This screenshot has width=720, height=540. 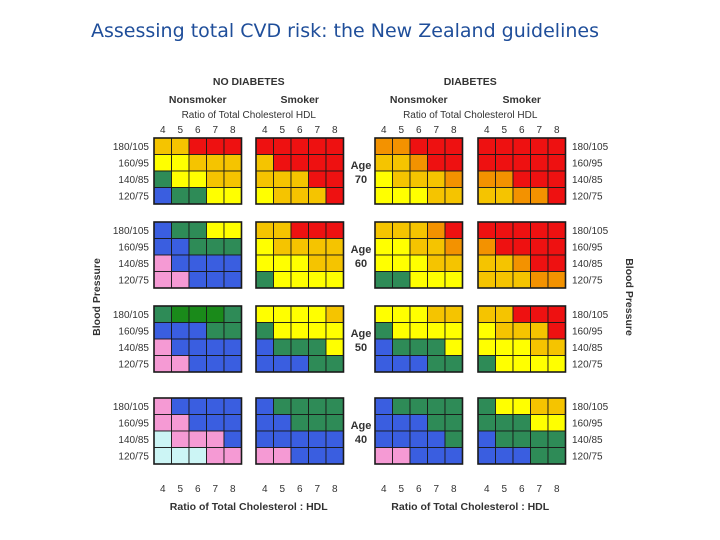 I want to click on age-word: Age, so click(x=361, y=426).